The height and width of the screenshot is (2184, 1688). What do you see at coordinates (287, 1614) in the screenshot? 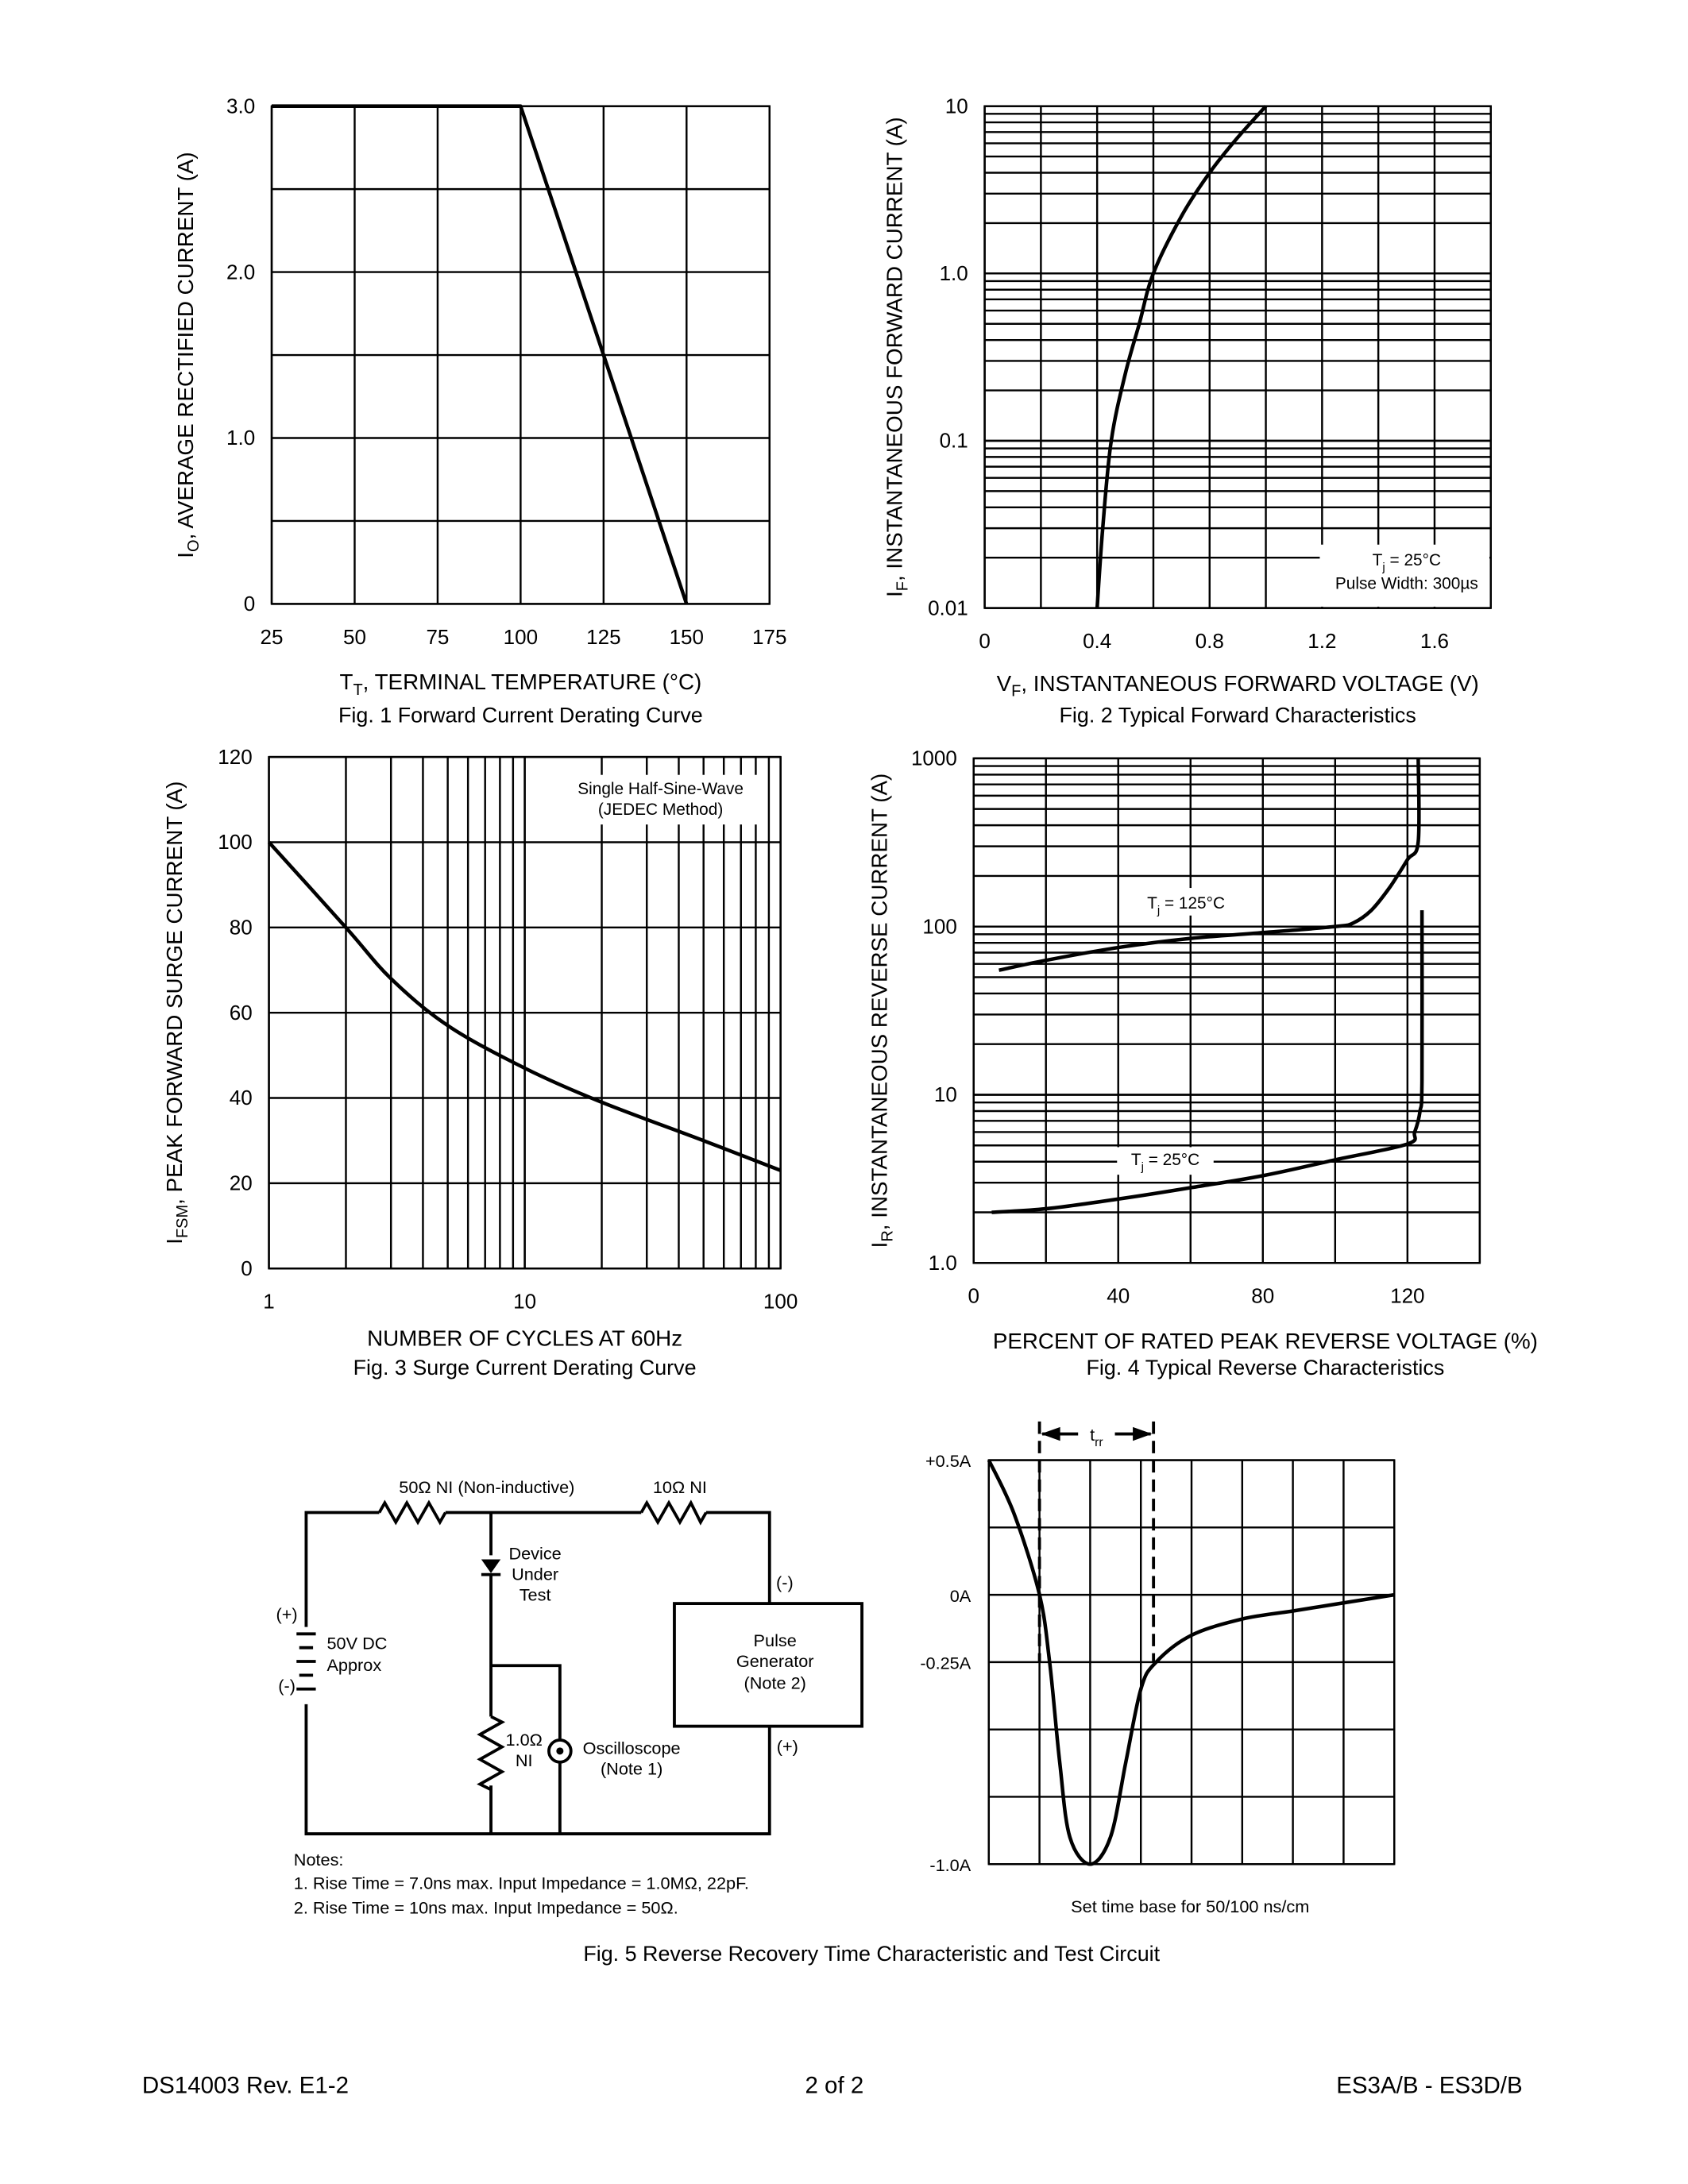
I see `battery-plus-label: (+)` at bounding box center [287, 1614].